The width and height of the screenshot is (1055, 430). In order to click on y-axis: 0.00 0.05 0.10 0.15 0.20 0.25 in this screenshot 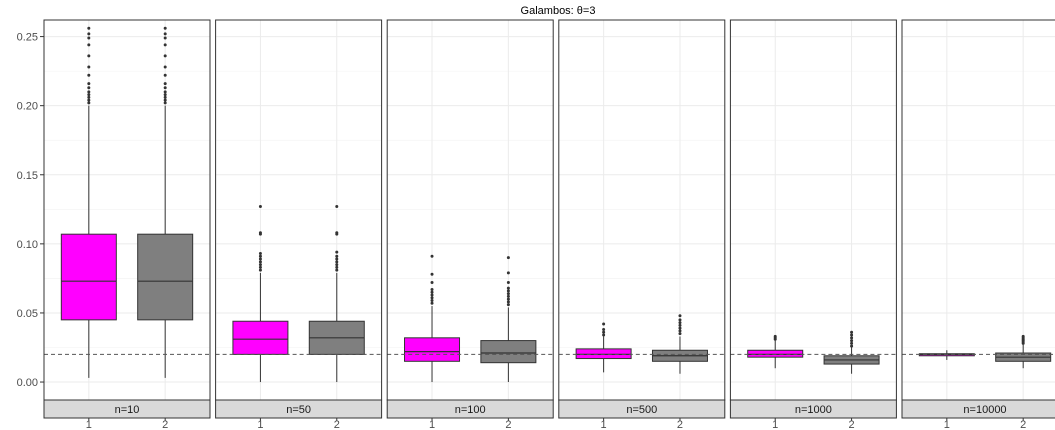, I will do `click(30, 210)`.